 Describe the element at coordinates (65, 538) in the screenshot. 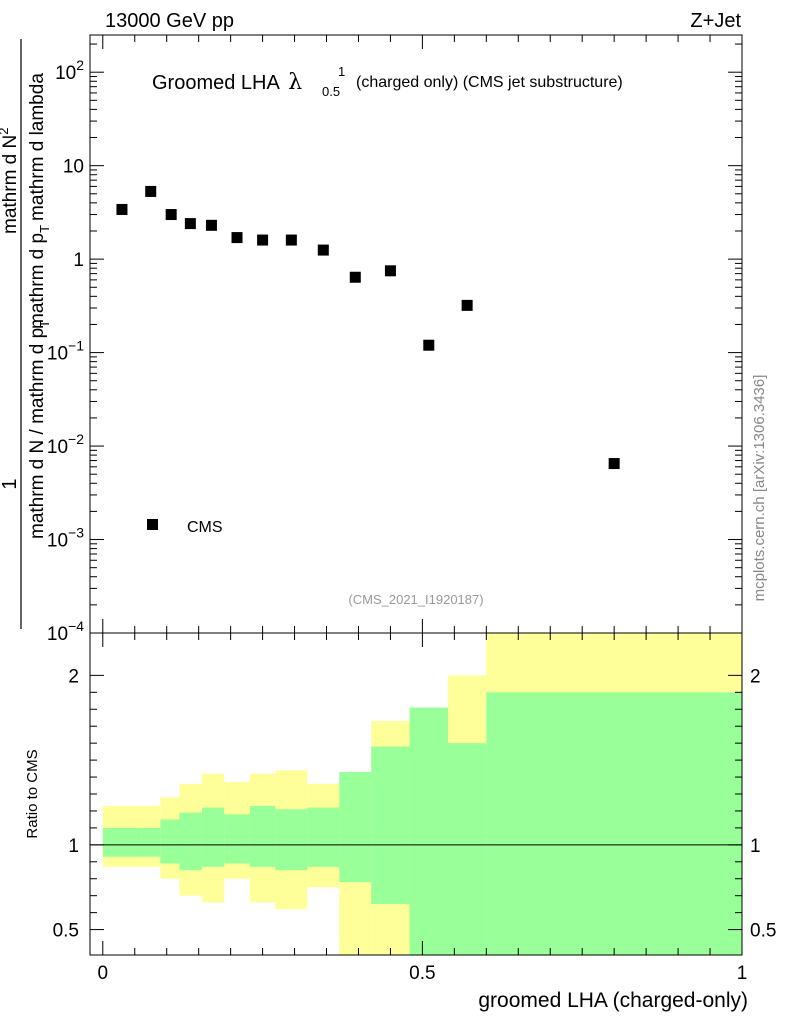

I see `y-tick-label: 10⁻³` at that location.